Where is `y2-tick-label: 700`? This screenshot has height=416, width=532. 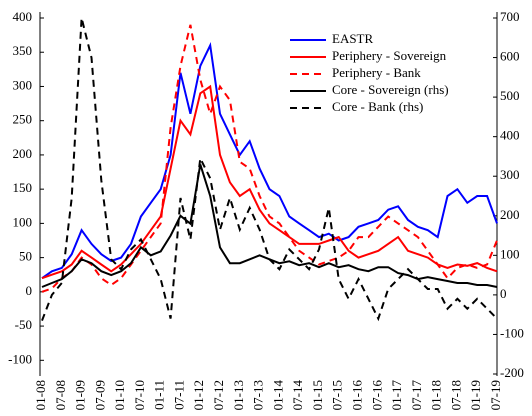 y2-tick-label: 700 is located at coordinates (510, 16).